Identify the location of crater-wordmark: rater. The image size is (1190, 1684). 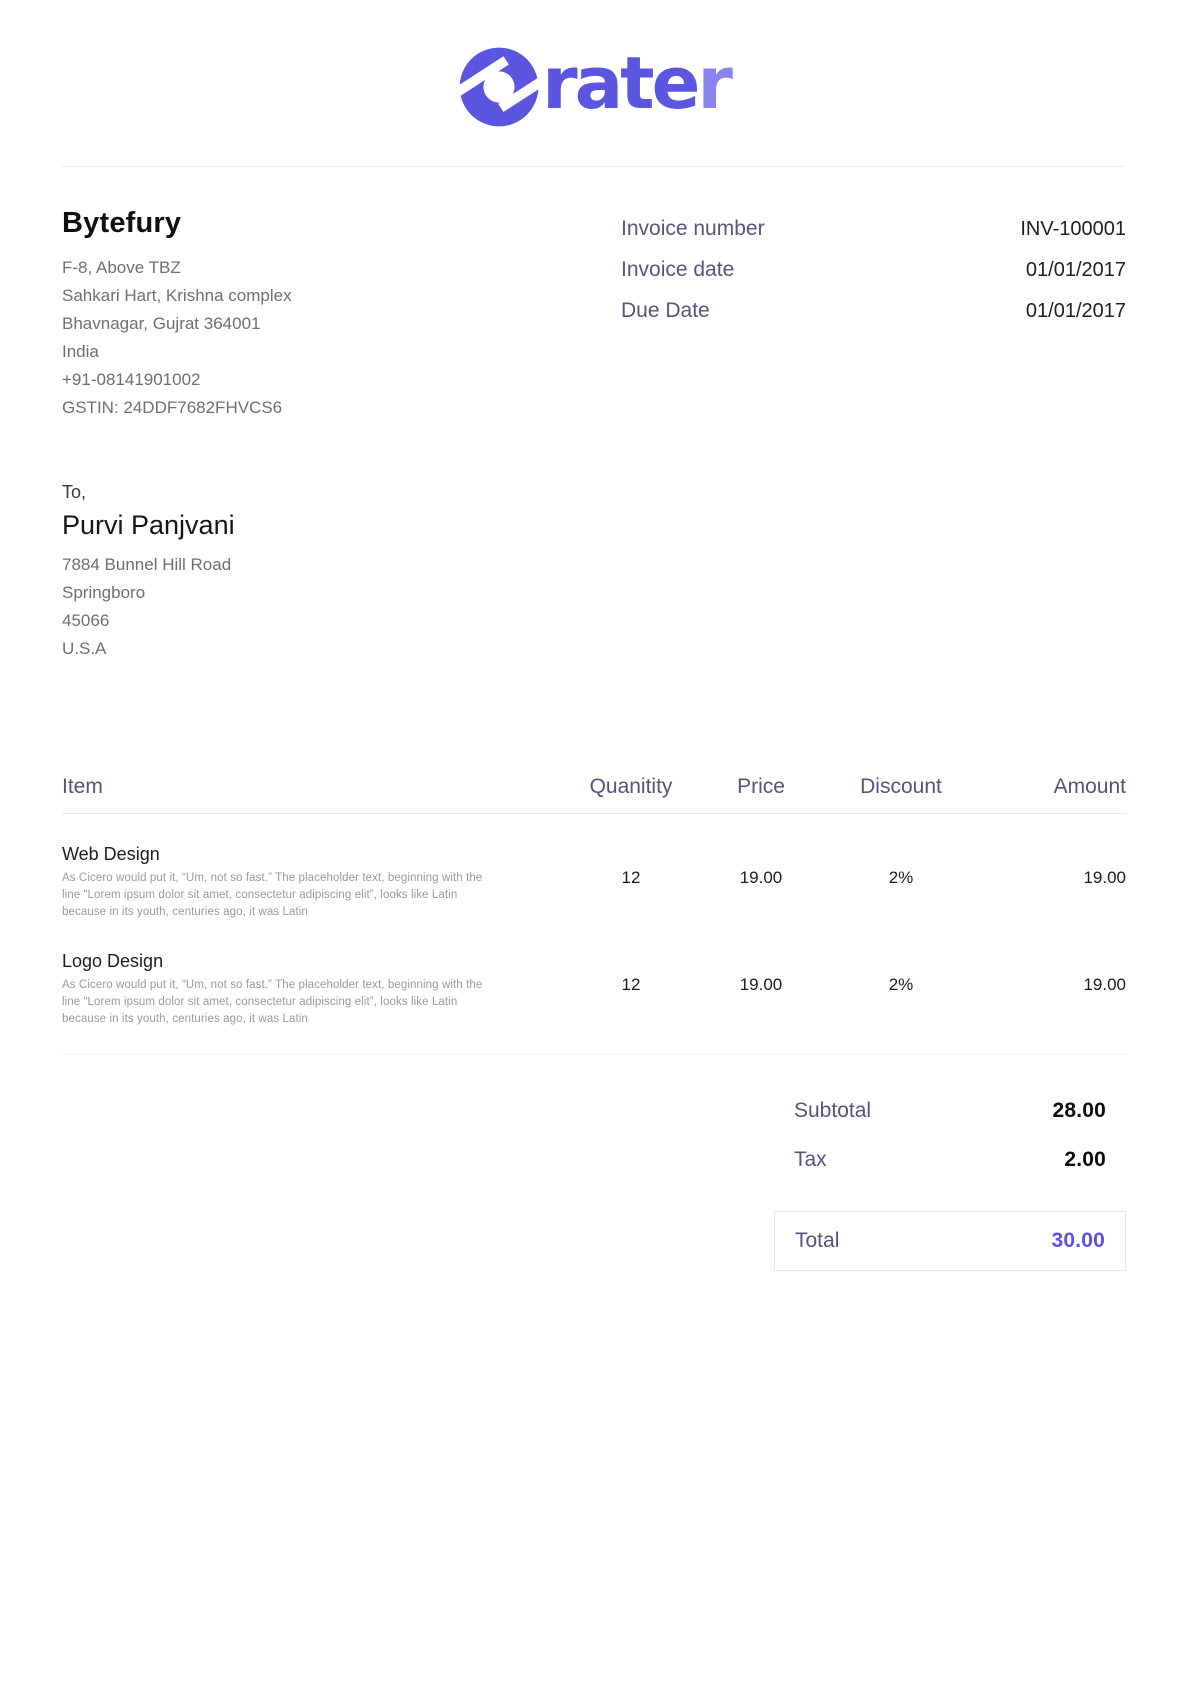
(637, 83).